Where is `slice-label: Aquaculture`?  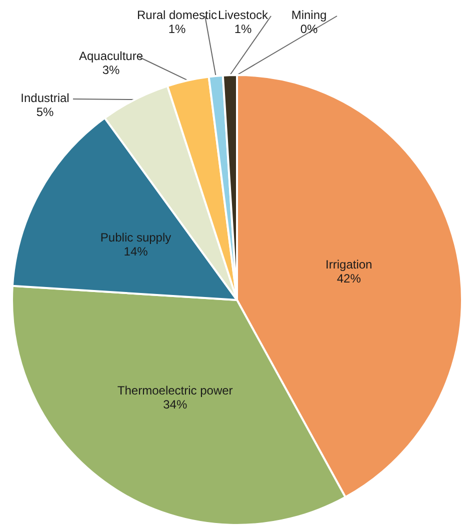
slice-label: Aquaculture is located at coordinates (111, 56).